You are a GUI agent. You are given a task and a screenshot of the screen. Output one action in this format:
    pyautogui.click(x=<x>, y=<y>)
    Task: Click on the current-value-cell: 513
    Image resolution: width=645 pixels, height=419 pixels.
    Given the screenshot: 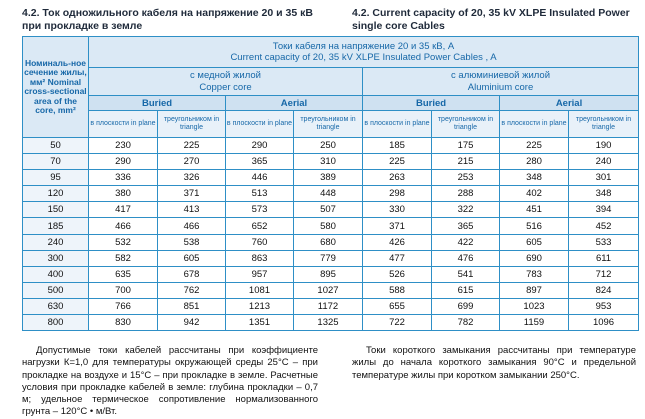 What is the action you would take?
    pyautogui.click(x=259, y=194)
    